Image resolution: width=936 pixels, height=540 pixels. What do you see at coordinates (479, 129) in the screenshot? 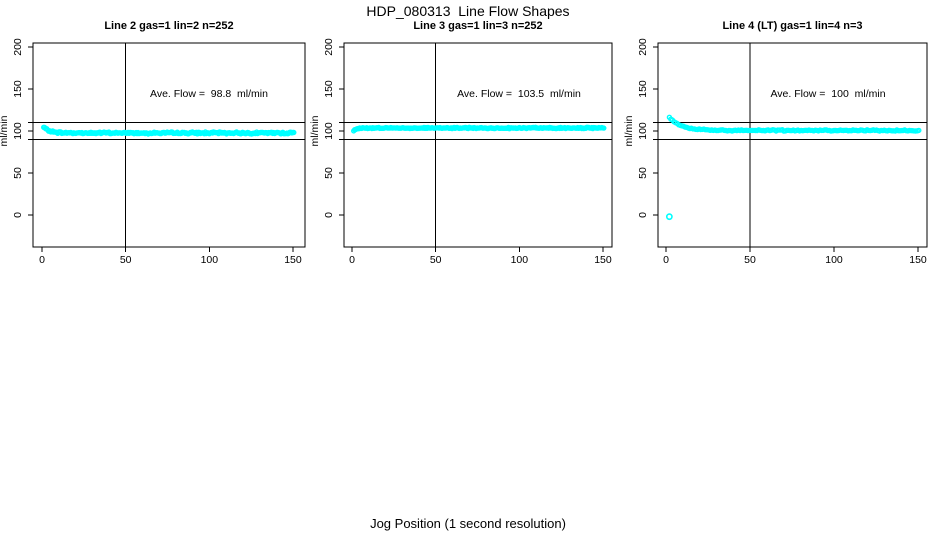
I see `series-line3-flow` at bounding box center [479, 129].